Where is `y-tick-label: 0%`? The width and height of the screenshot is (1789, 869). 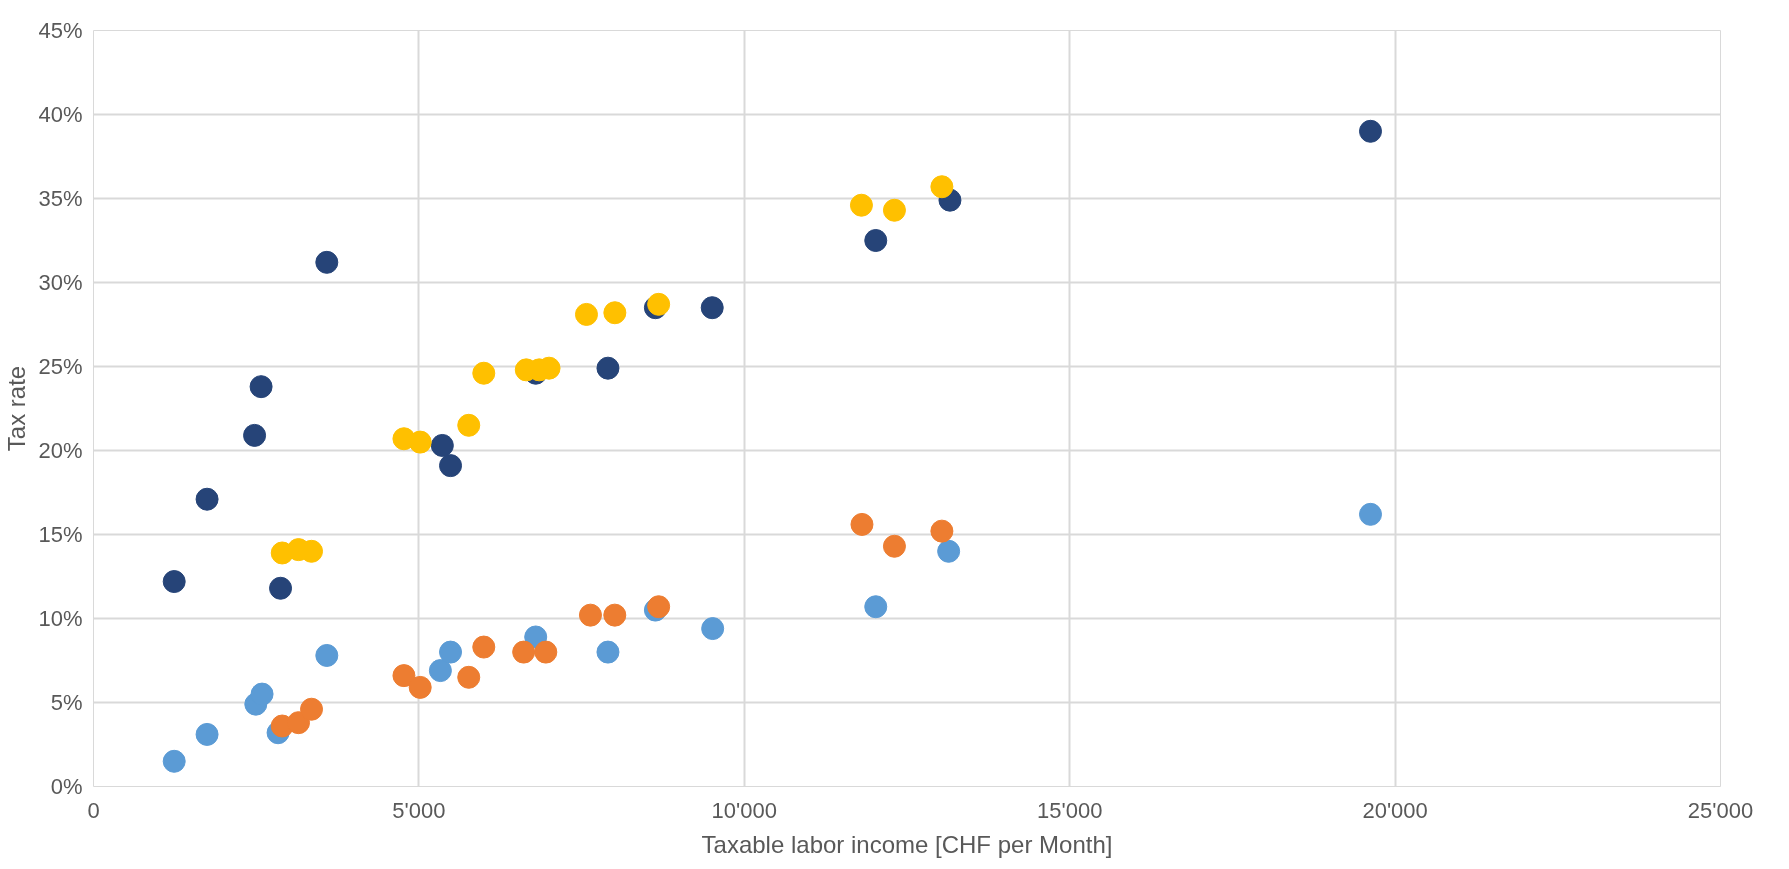 y-tick-label: 0% is located at coordinates (66, 786).